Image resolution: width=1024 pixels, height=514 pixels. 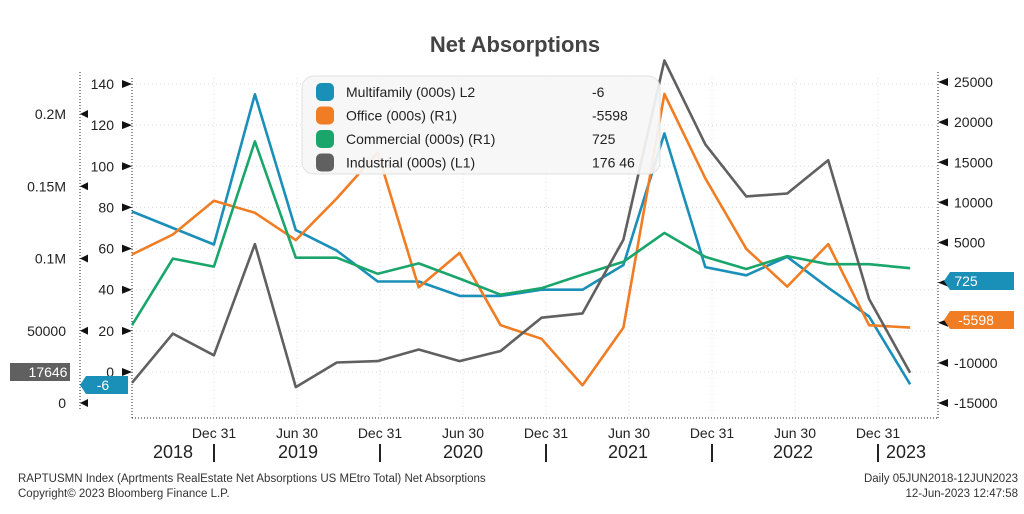 What do you see at coordinates (298, 452) in the screenshot?
I see `x-year-label: 2019` at bounding box center [298, 452].